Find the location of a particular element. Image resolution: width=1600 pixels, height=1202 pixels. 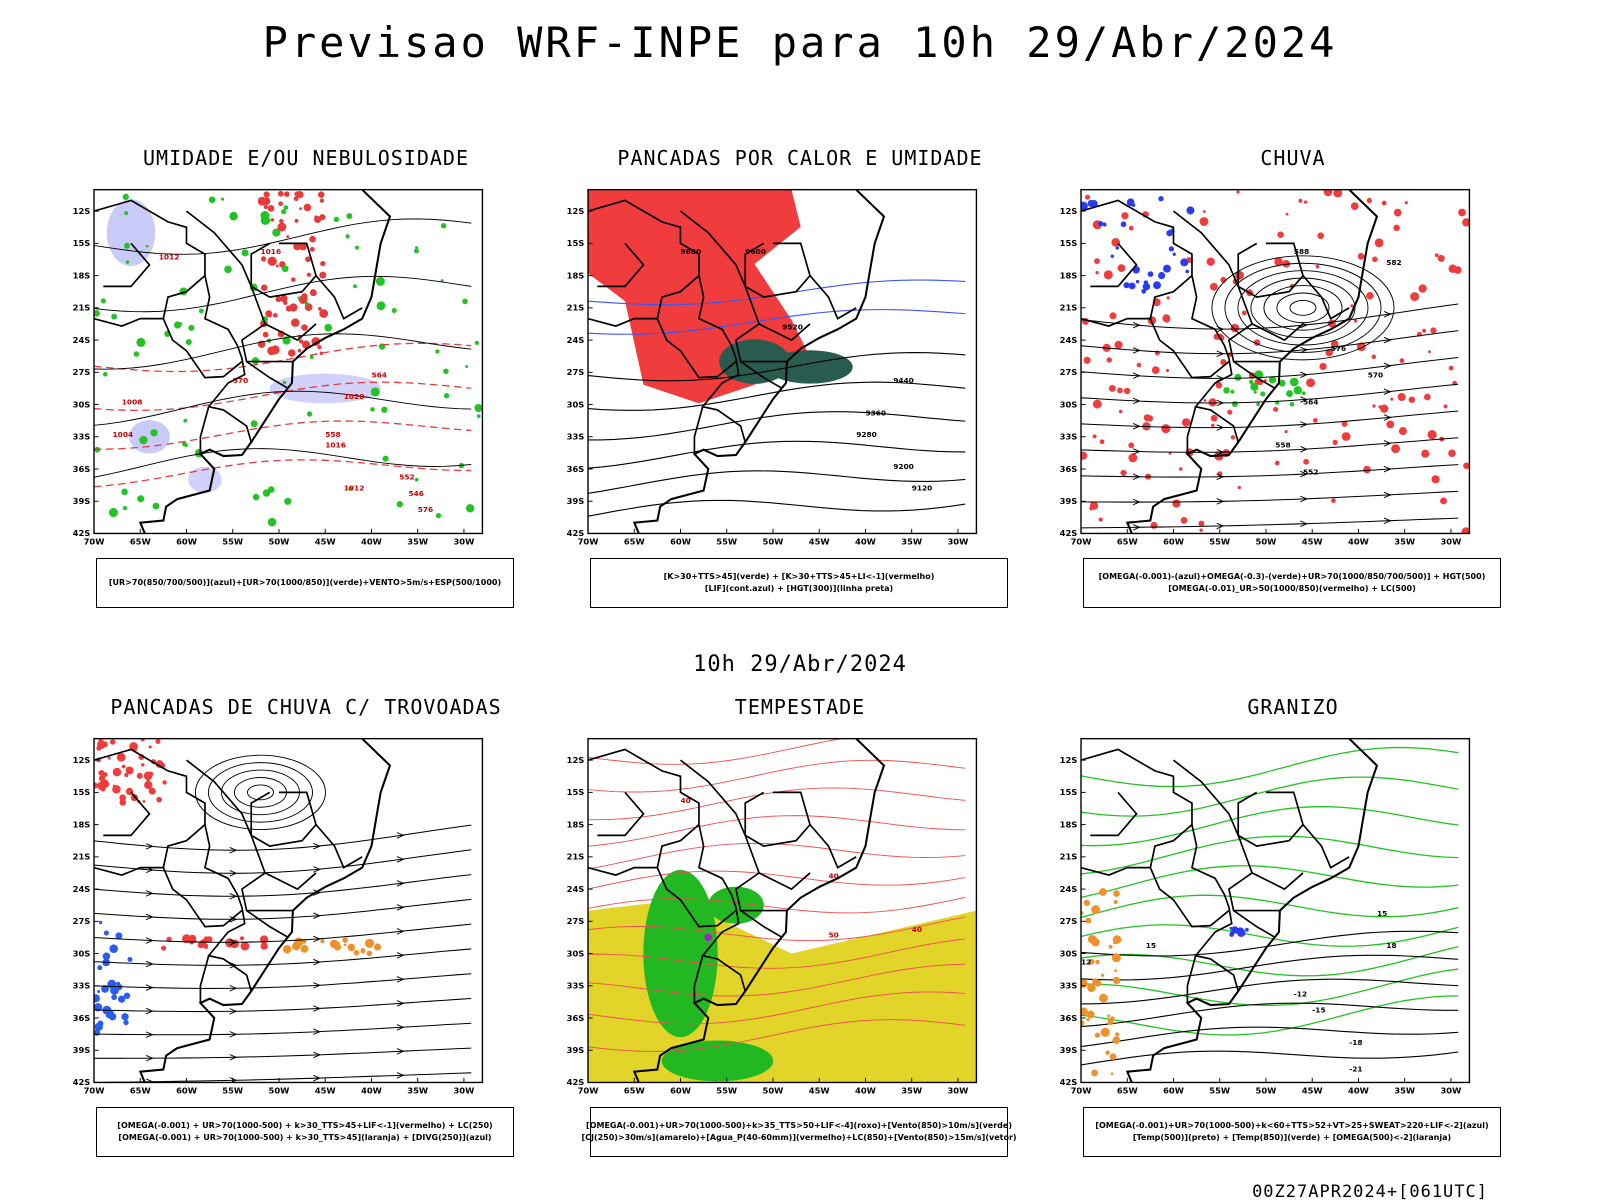

humidity-area is located at coordinates (325, 388).